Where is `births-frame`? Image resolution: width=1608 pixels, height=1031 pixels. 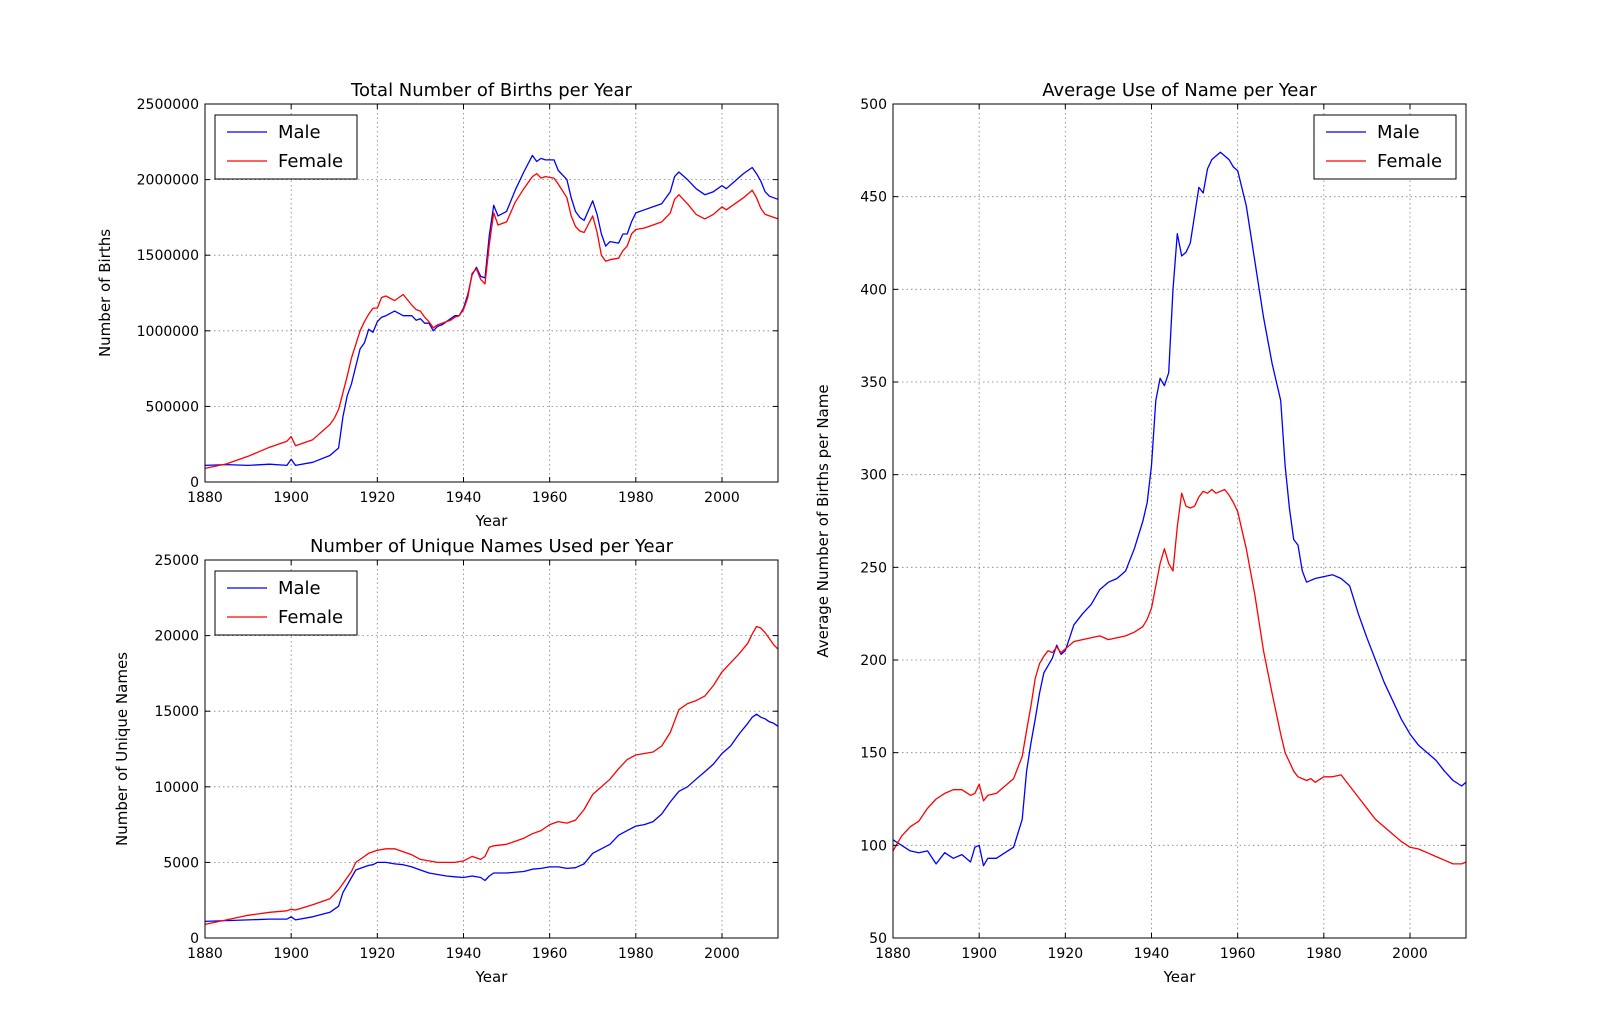 births-frame is located at coordinates (491, 293).